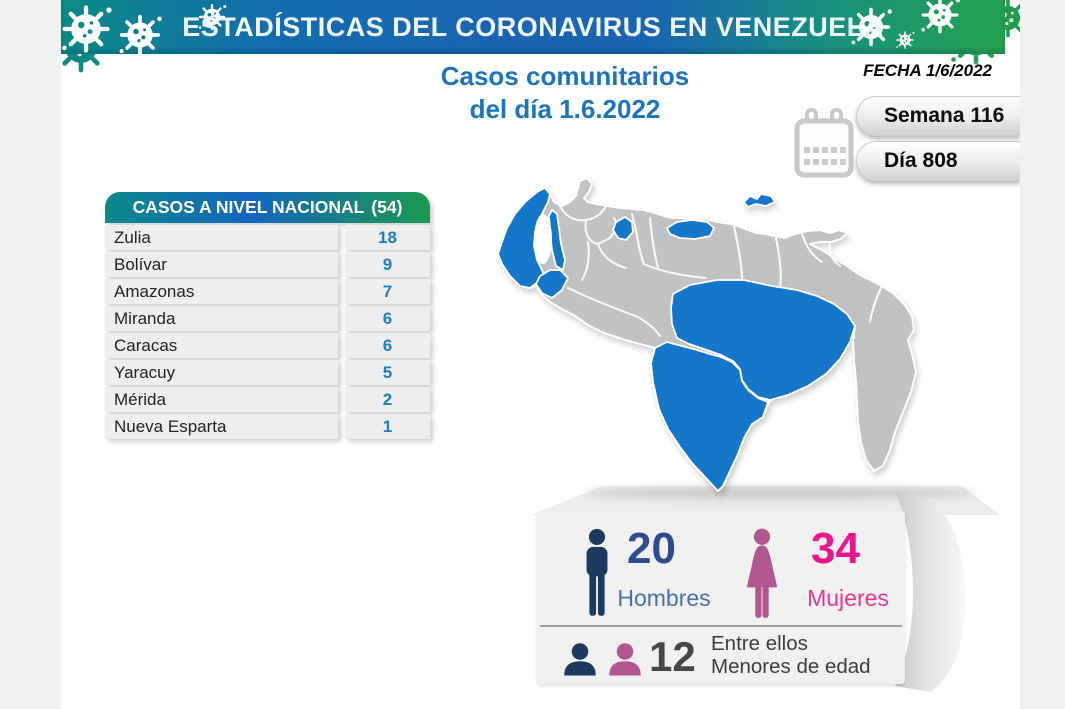 The height and width of the screenshot is (709, 1065). Describe the element at coordinates (387, 372) in the screenshot. I see `state-cases: 5` at that location.